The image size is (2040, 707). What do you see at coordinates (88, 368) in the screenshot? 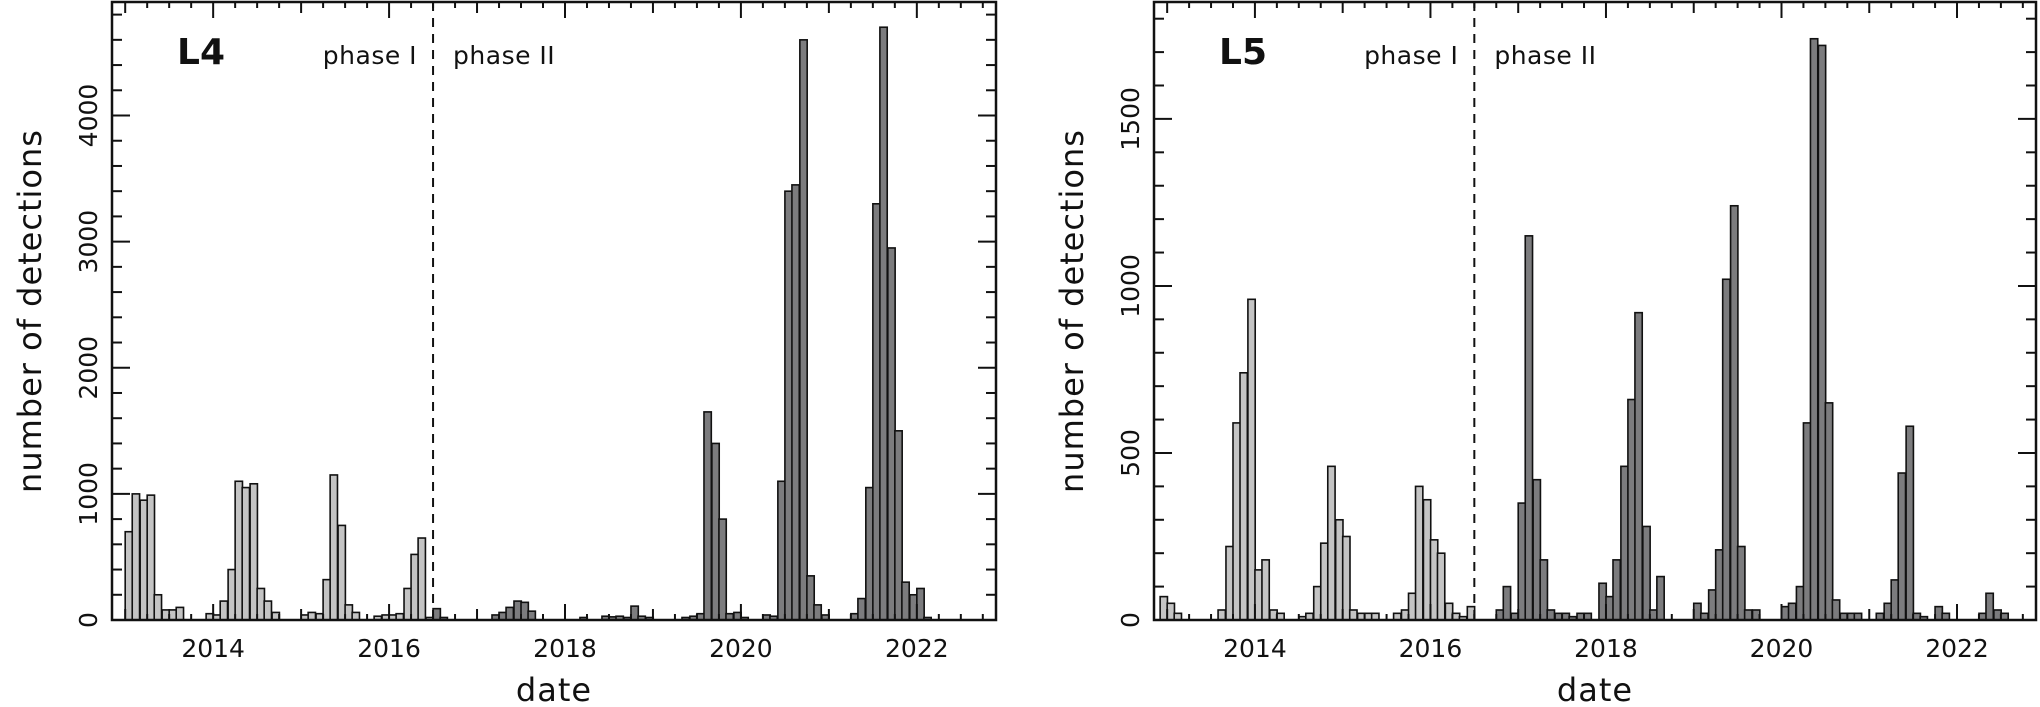
I see `y-tick-label: 2000` at bounding box center [88, 368].